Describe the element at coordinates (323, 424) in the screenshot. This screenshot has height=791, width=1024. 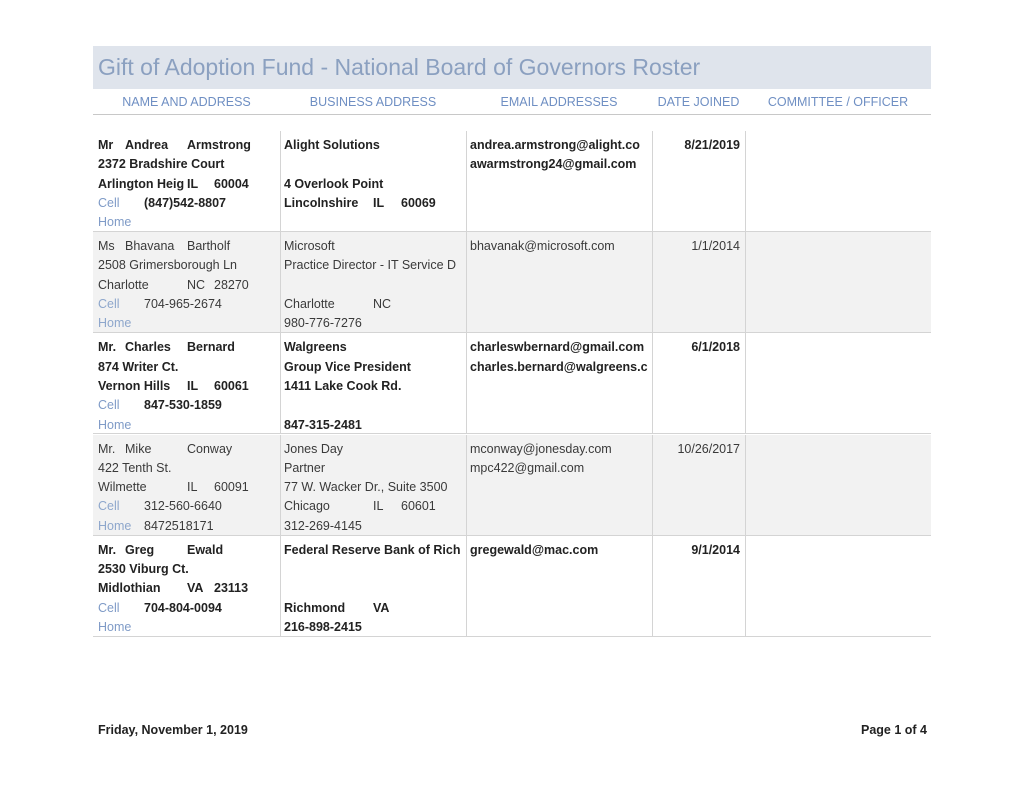
I see `business-phone: 847-315-2481` at that location.